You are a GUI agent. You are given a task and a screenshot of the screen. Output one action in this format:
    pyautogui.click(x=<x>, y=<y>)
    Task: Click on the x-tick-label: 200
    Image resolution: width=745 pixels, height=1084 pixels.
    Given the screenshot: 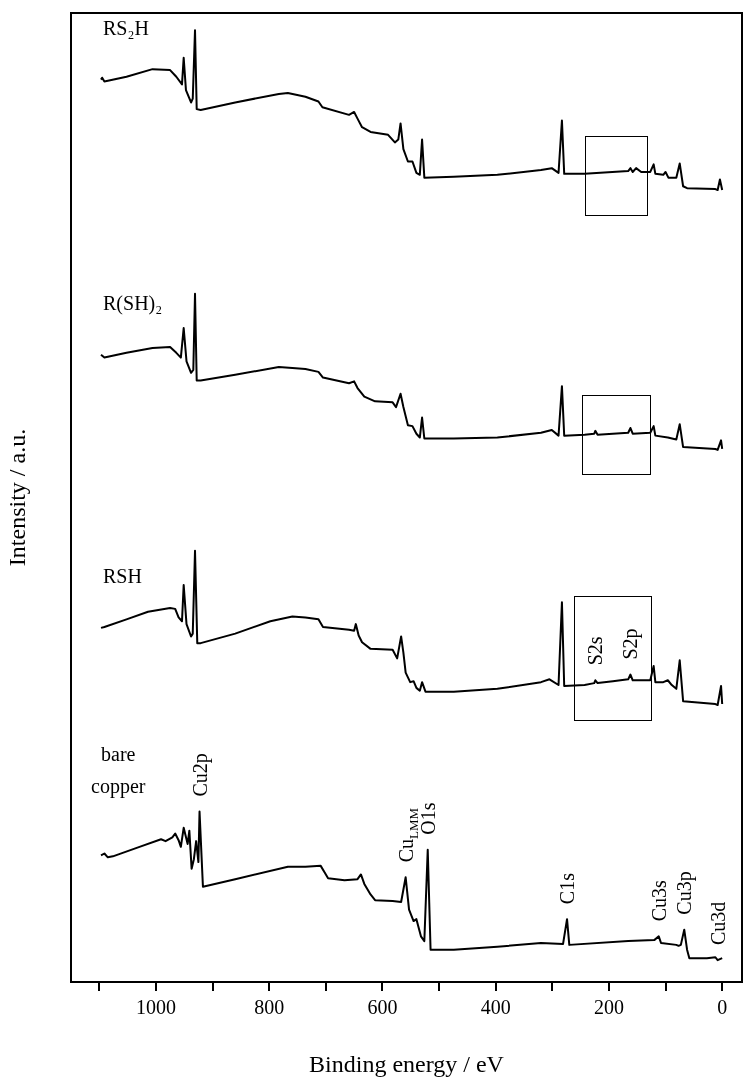 What is the action you would take?
    pyautogui.click(x=608, y=1007)
    